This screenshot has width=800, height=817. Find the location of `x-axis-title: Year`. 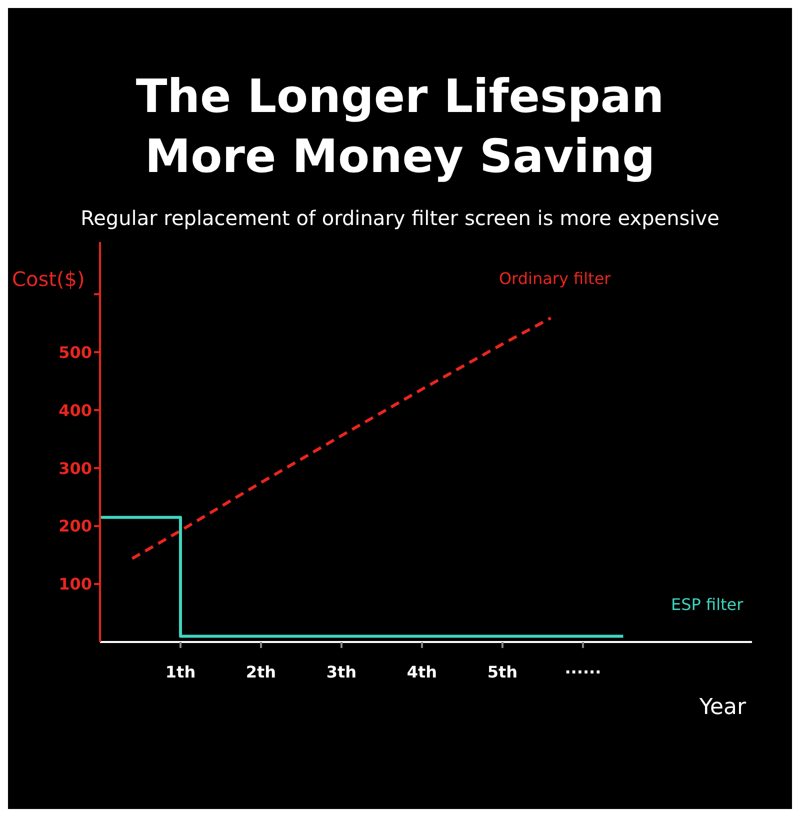

x-axis-title: Year is located at coordinates (722, 707).